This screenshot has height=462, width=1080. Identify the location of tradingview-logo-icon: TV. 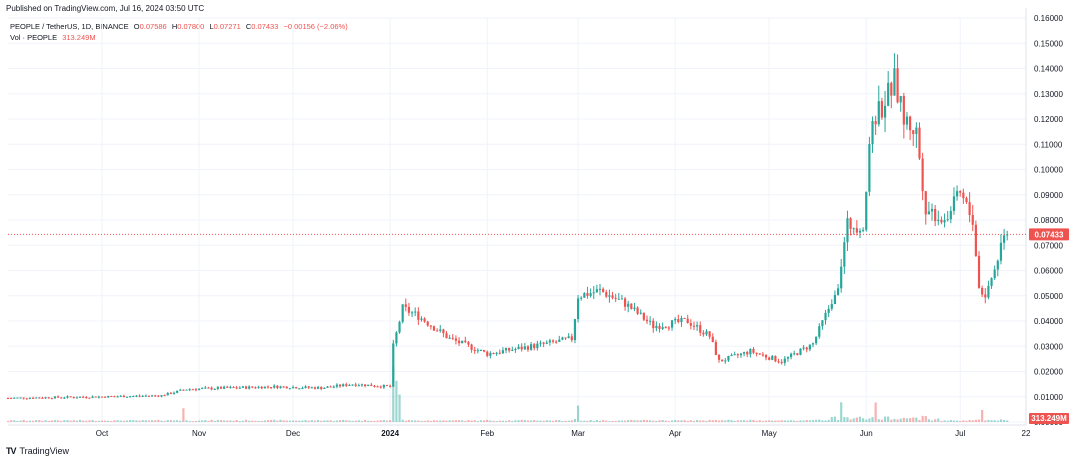
(11, 451).